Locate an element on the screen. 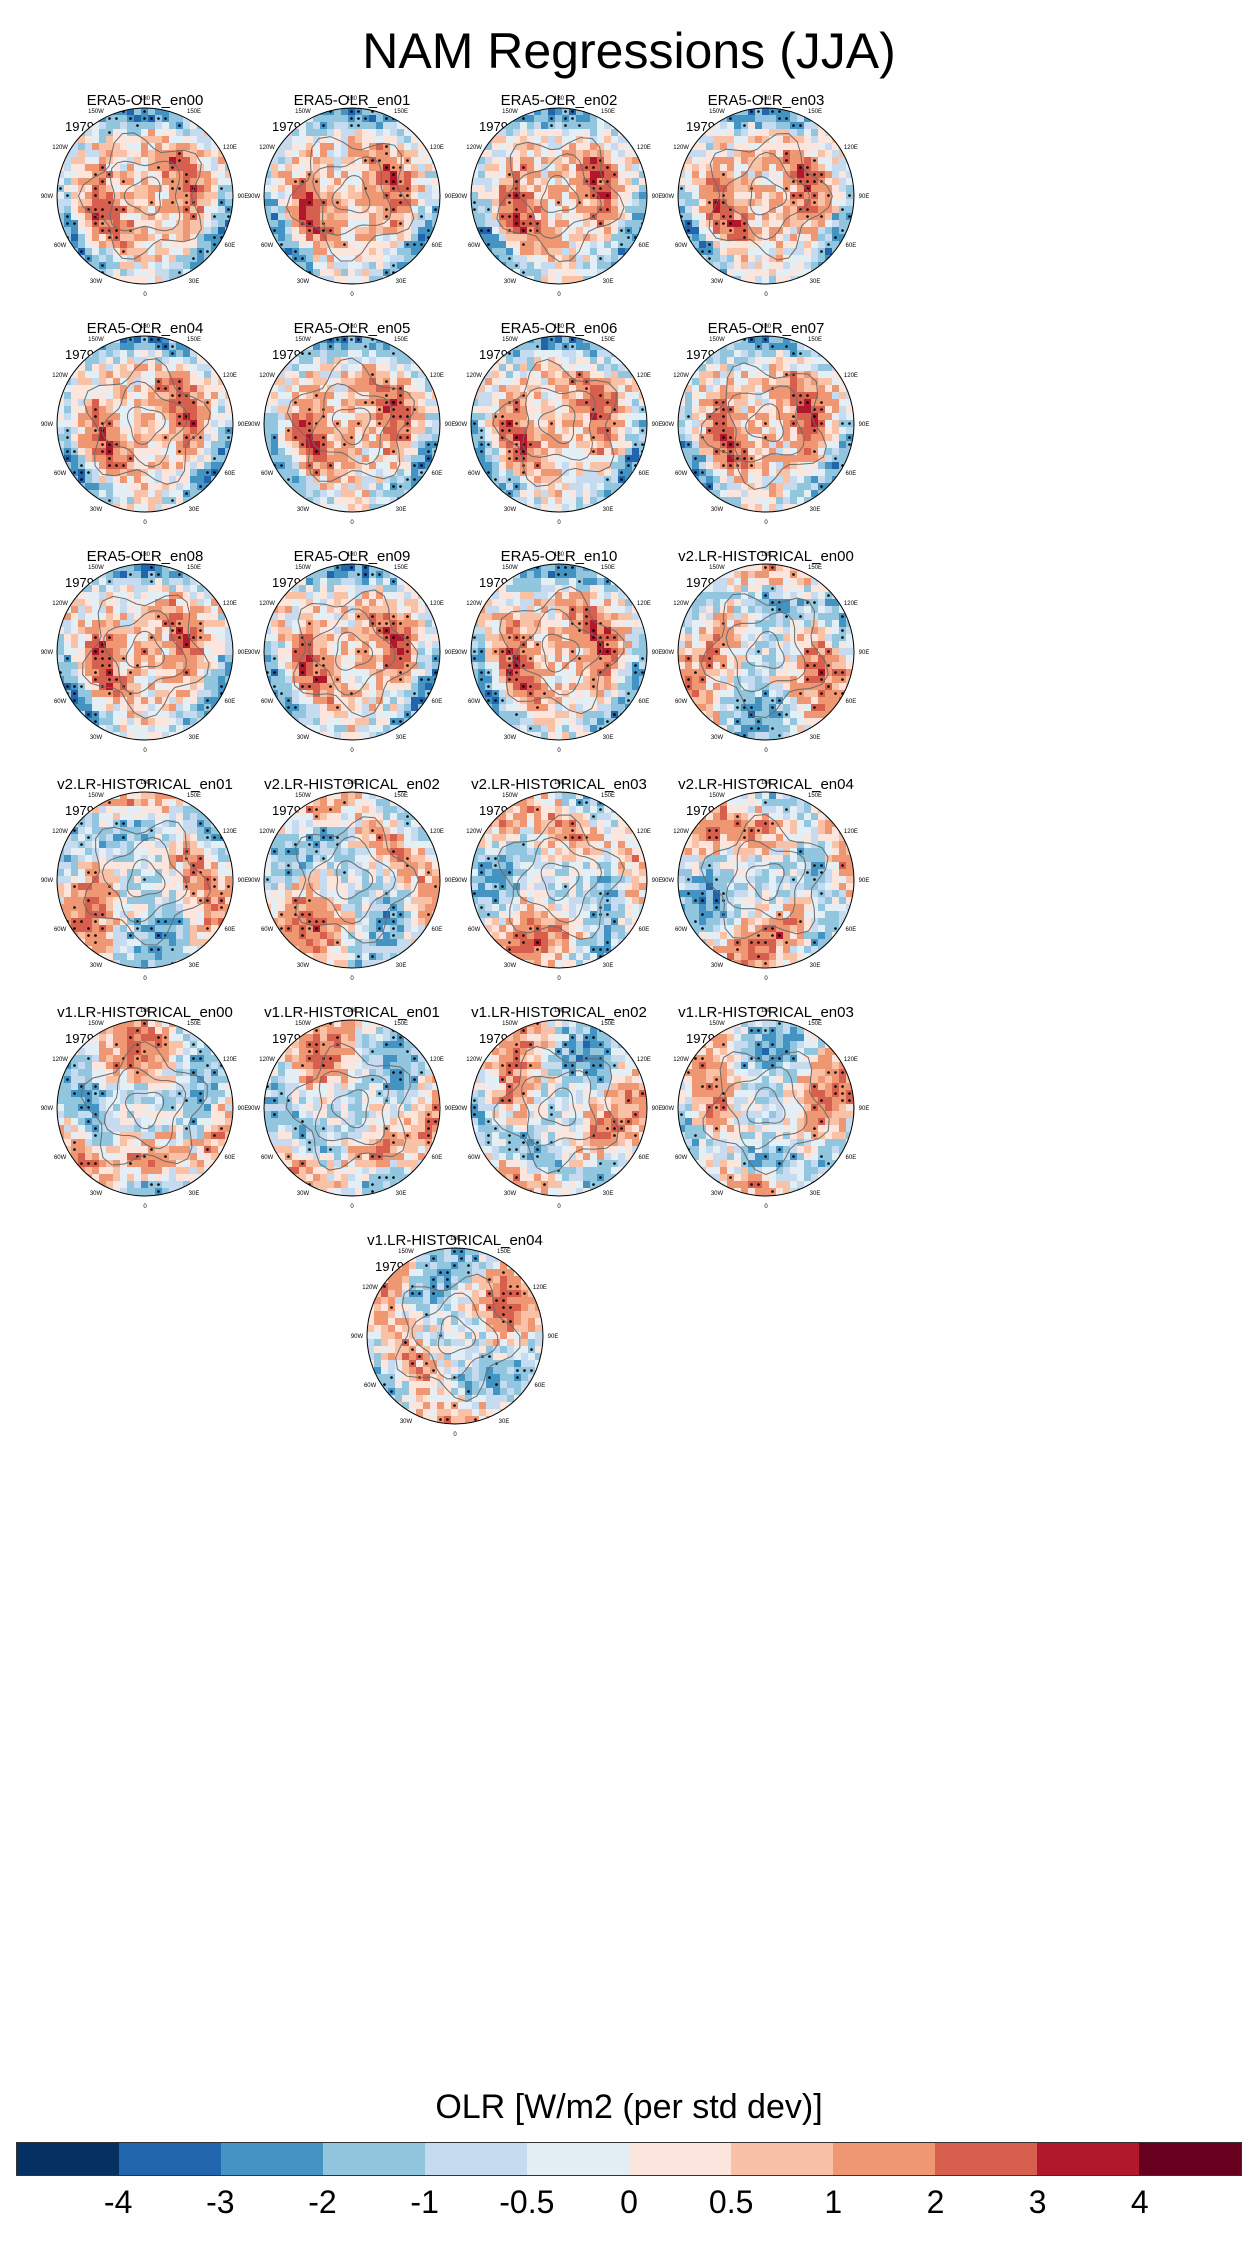  longitude-label: 60E is located at coordinates (851, 246).